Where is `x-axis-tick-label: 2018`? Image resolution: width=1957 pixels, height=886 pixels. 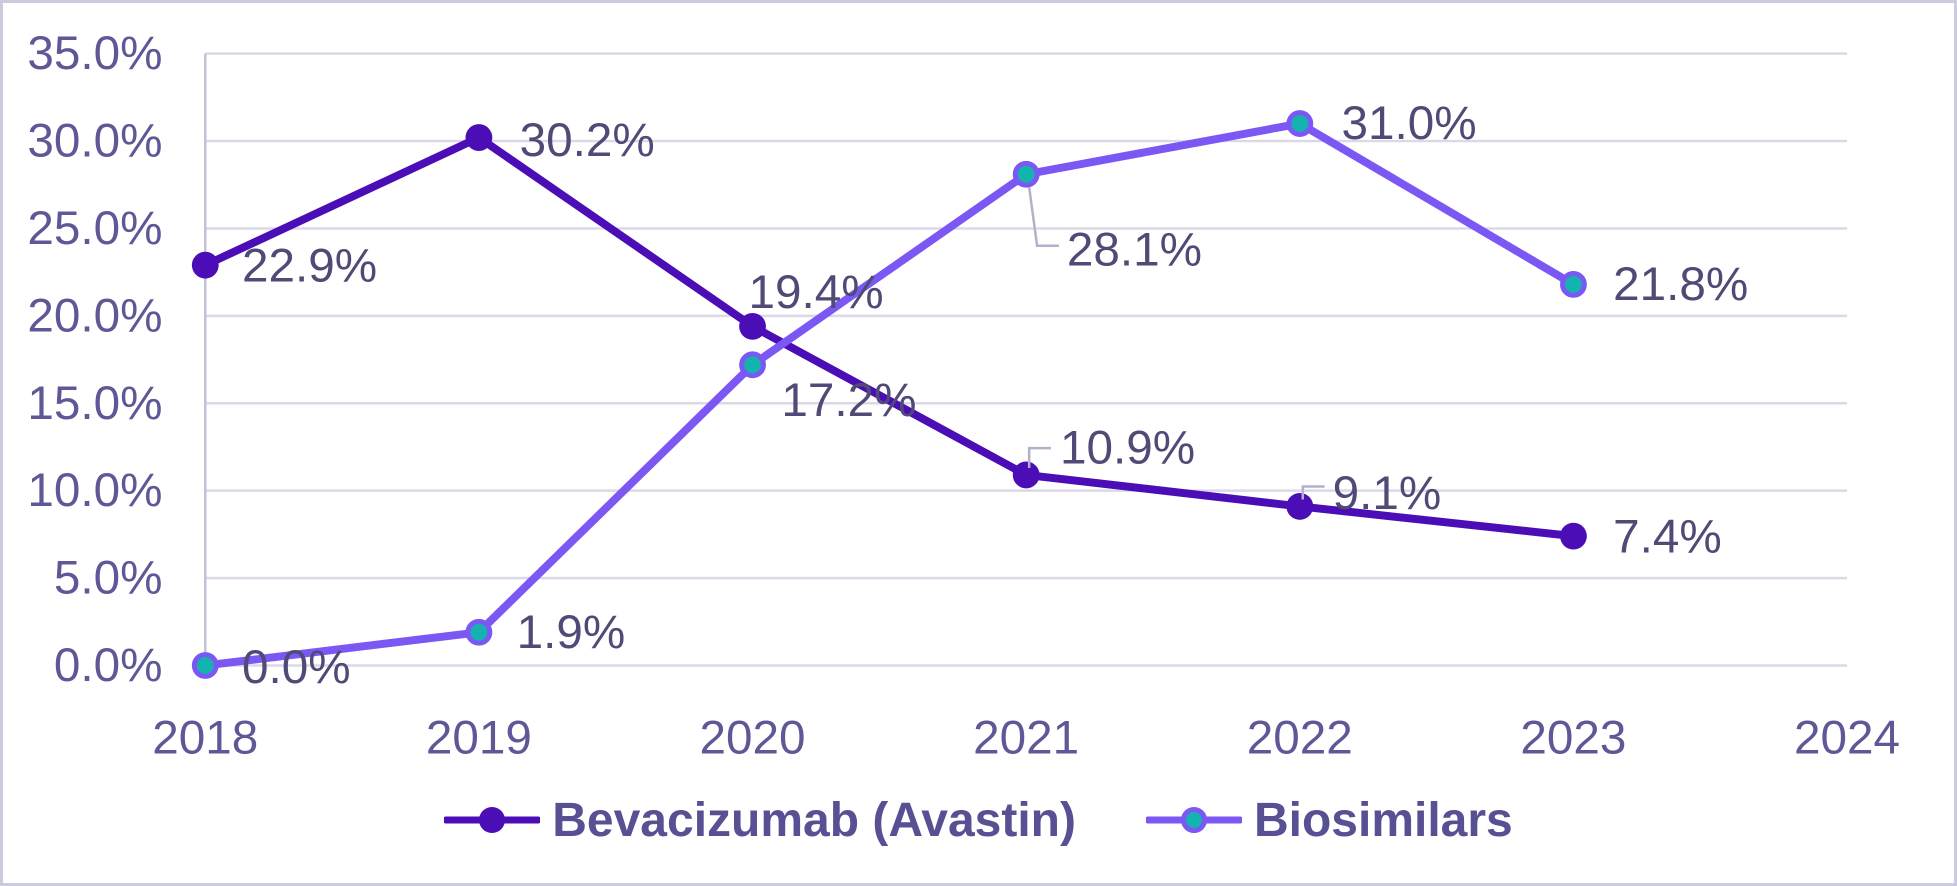 x-axis-tick-label: 2018 is located at coordinates (205, 738).